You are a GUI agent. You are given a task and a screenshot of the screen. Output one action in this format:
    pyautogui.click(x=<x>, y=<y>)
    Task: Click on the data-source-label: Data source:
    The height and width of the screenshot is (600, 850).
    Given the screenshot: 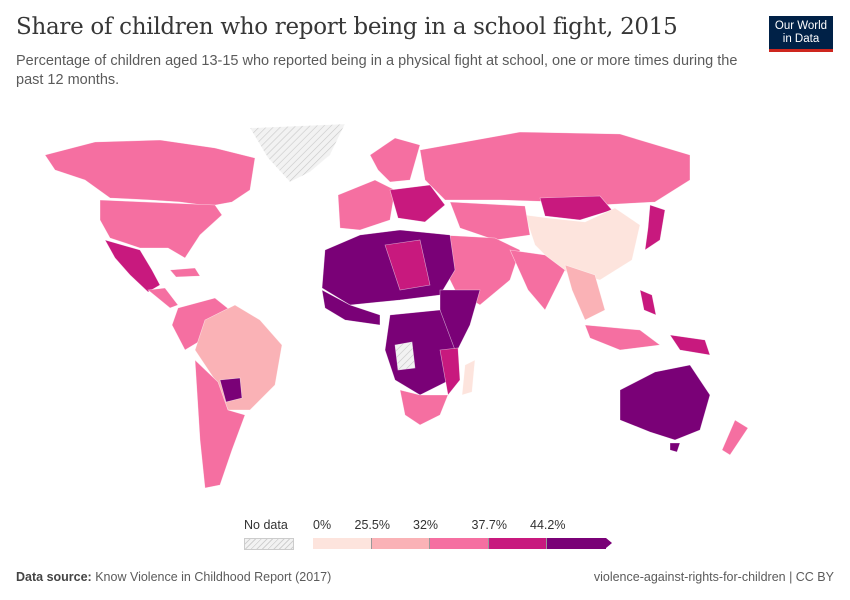 What is the action you would take?
    pyautogui.click(x=54, y=577)
    